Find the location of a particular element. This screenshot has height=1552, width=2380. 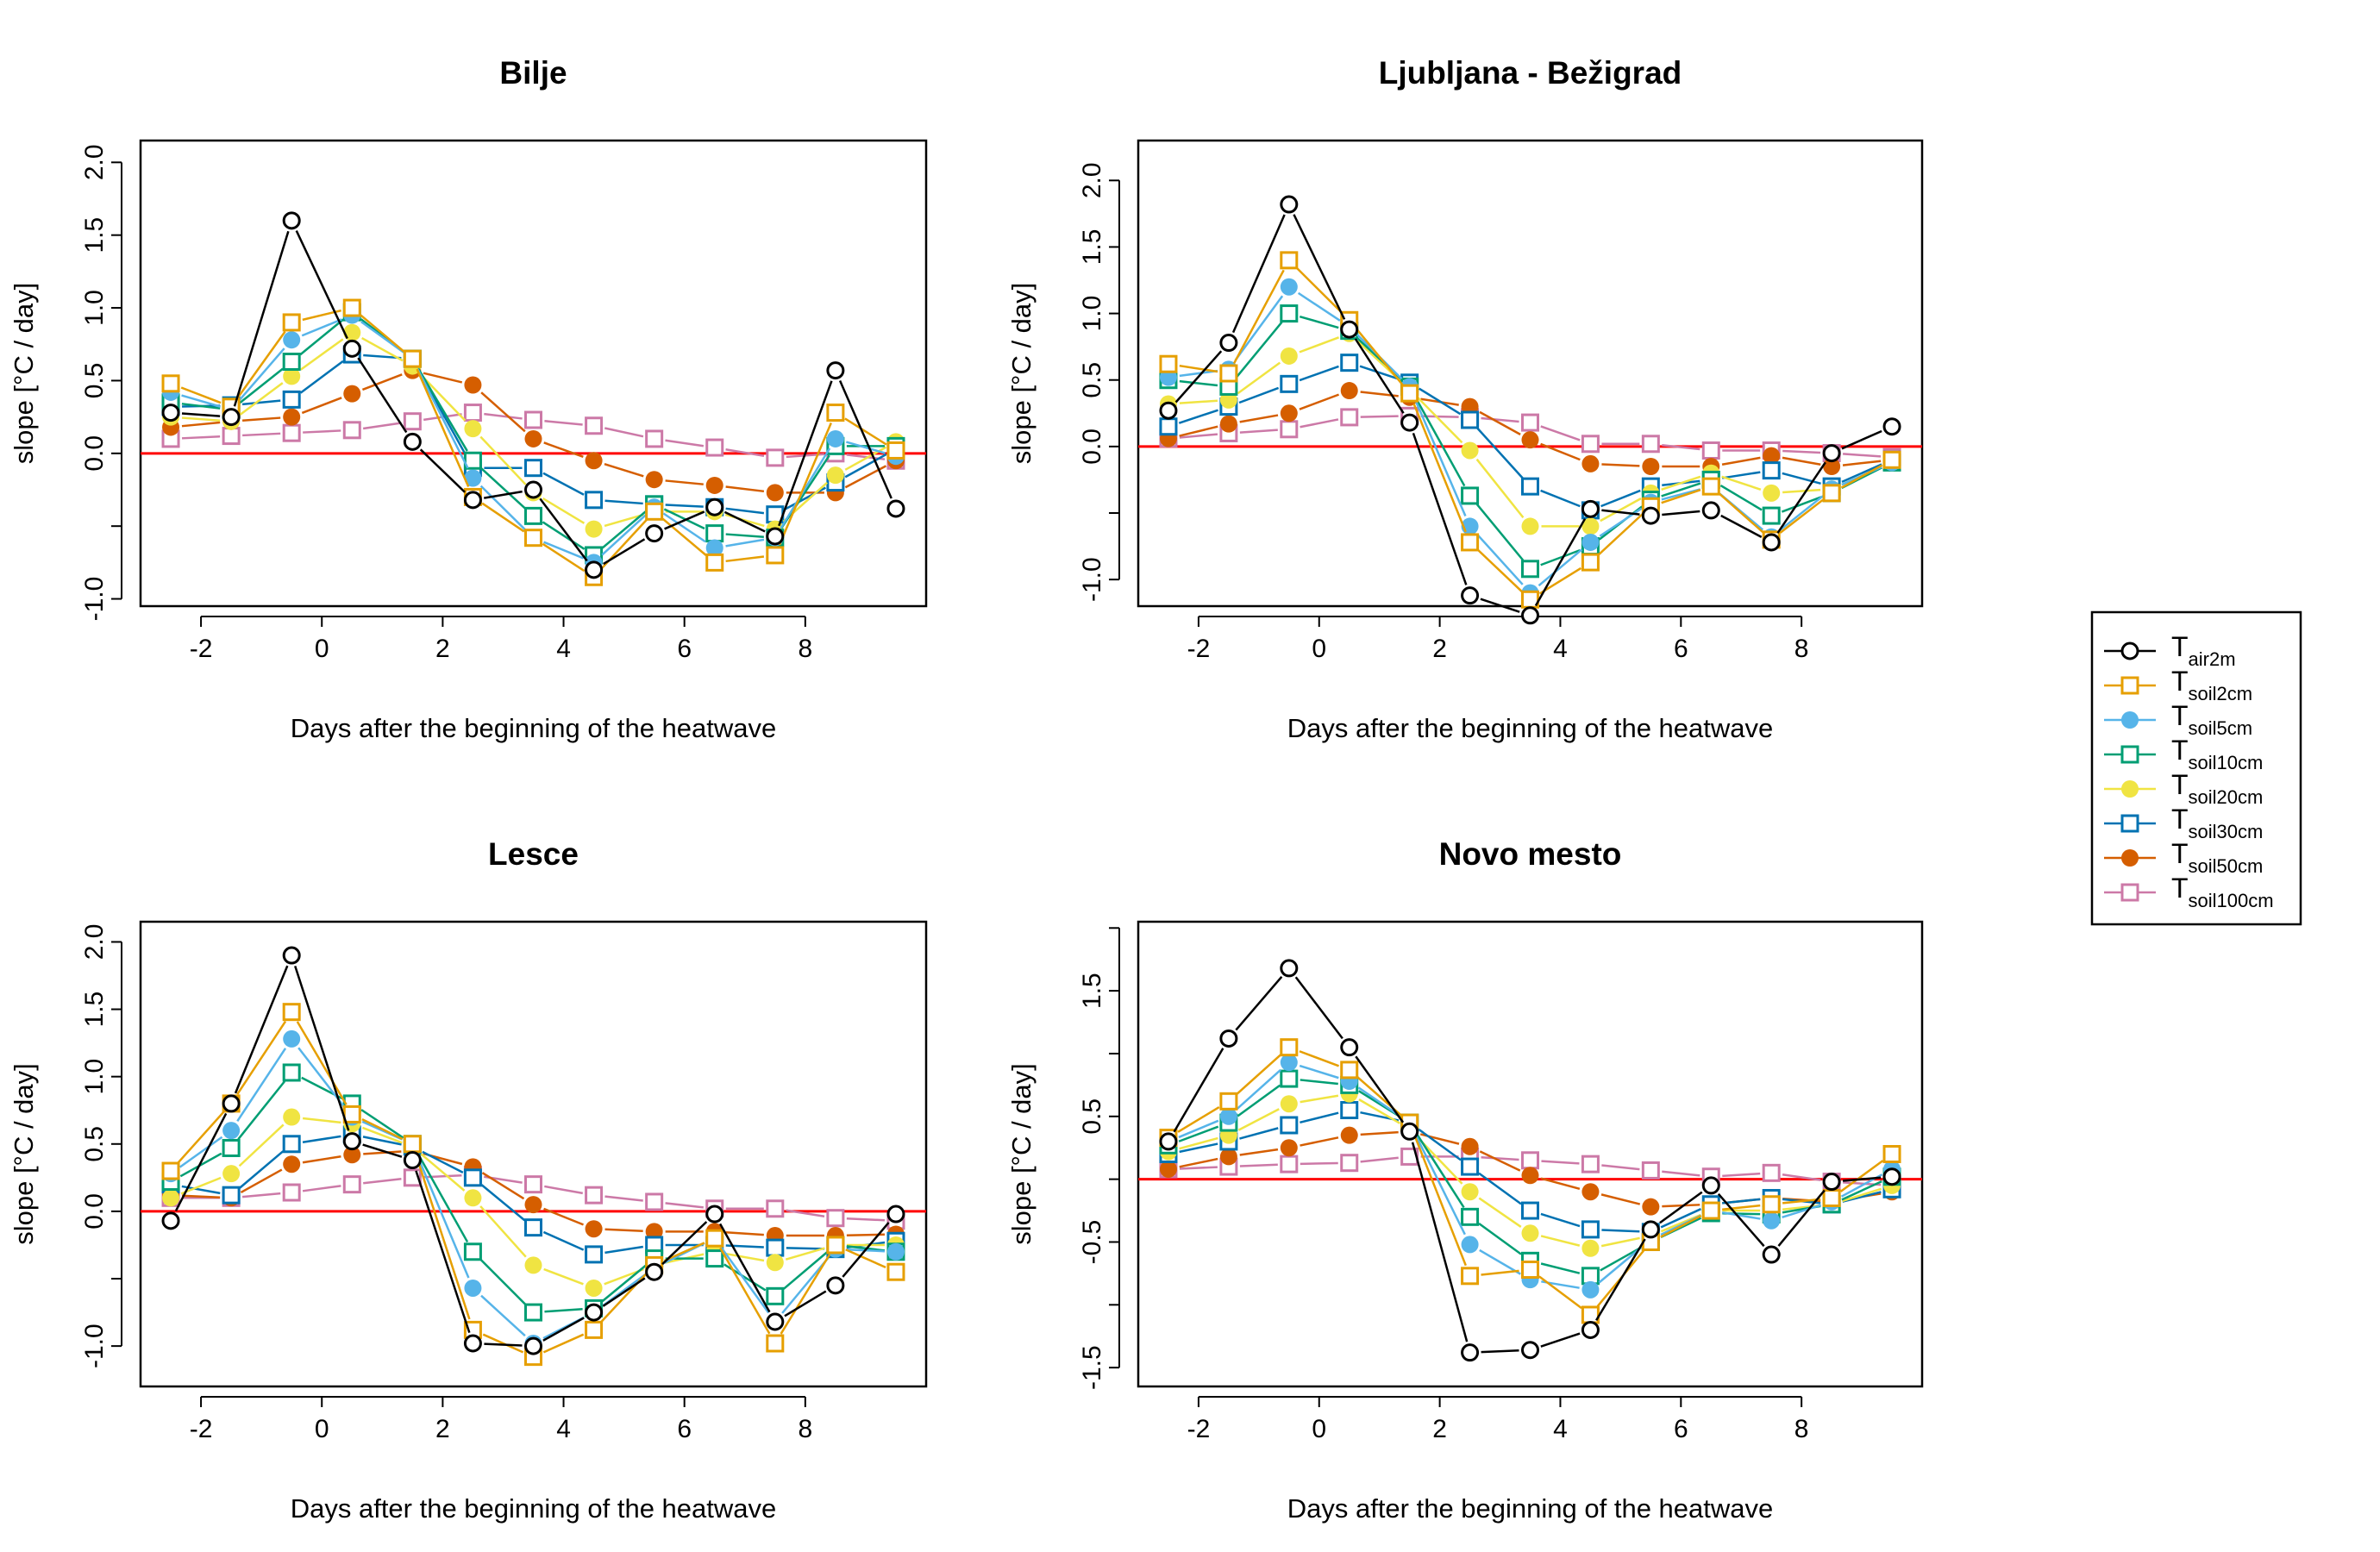

y-tick-label: 1.0 is located at coordinates (1092, 314).